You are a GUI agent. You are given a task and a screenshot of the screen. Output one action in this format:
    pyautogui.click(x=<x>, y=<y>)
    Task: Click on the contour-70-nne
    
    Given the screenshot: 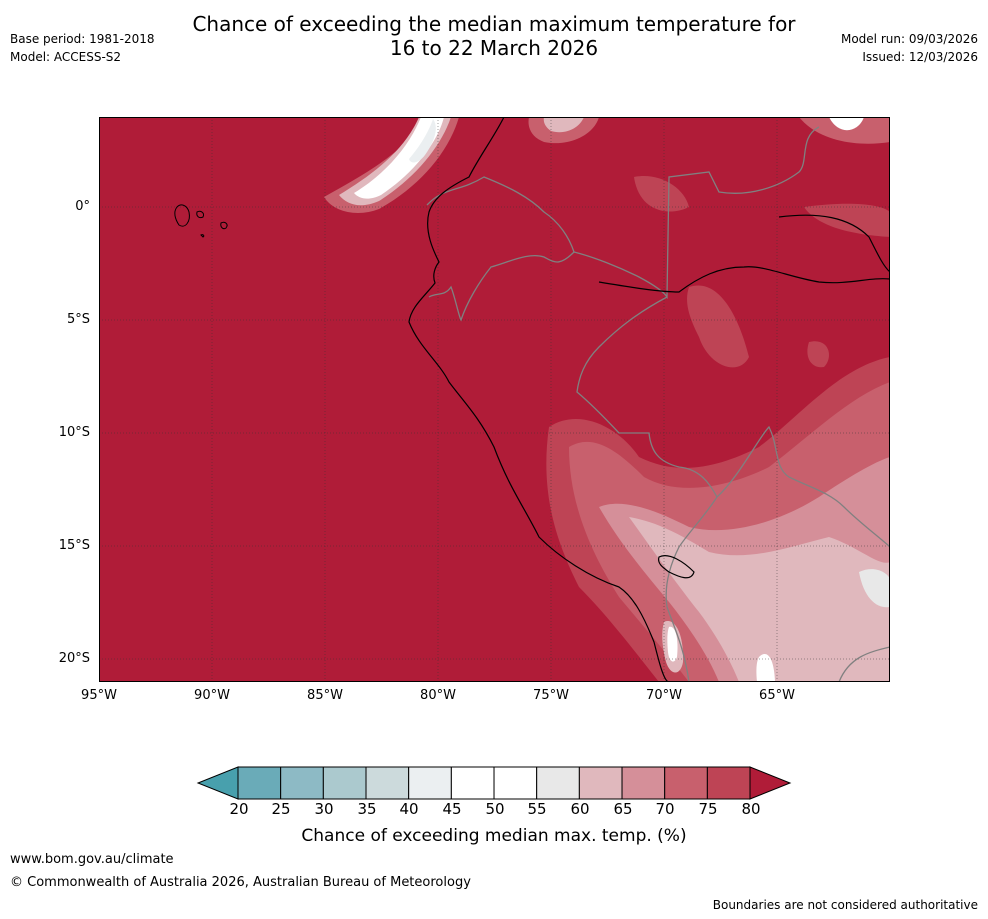 What is the action you would take?
    pyautogui.click(x=844, y=130)
    